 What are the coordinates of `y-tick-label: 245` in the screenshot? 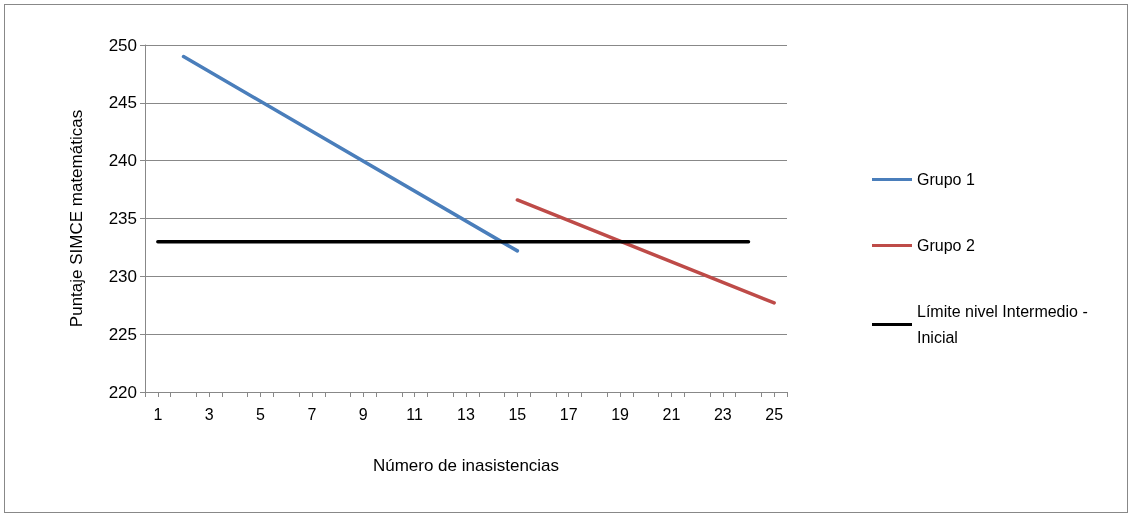 It's located at (122, 103).